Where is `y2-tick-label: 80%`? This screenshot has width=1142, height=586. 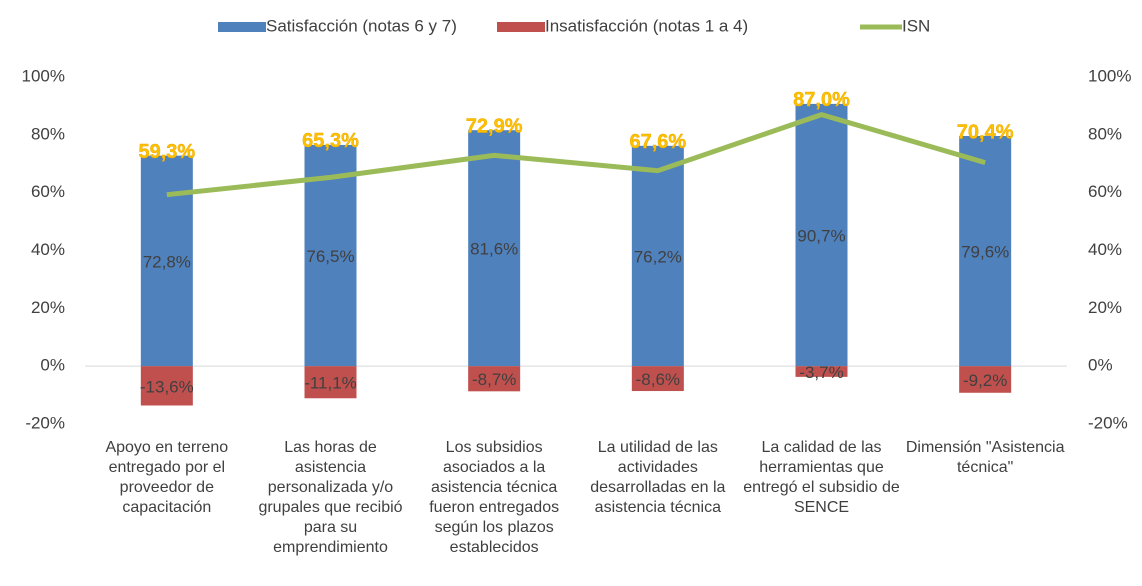 y2-tick-label: 80% is located at coordinates (1105, 133).